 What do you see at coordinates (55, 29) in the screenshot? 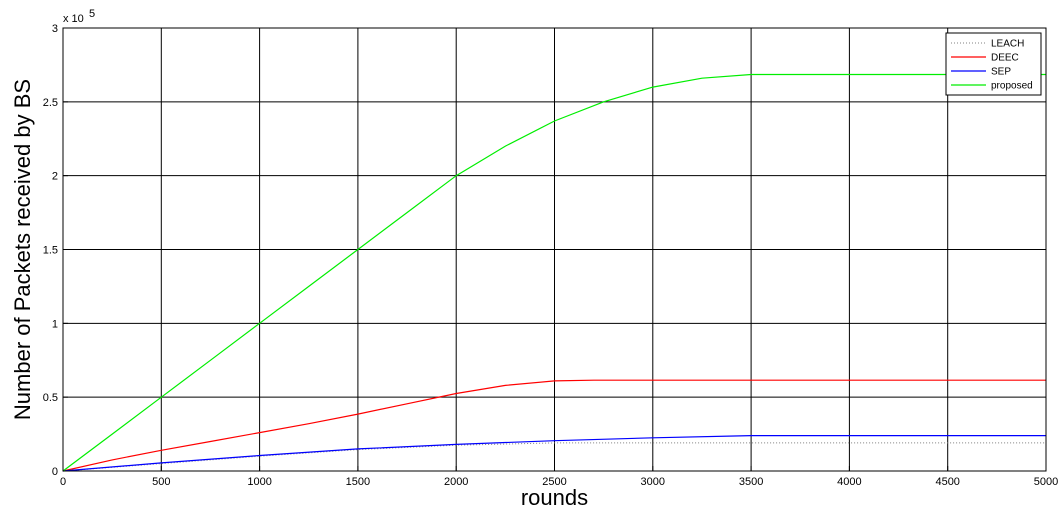
I see `y-tick-label: 3` at bounding box center [55, 29].